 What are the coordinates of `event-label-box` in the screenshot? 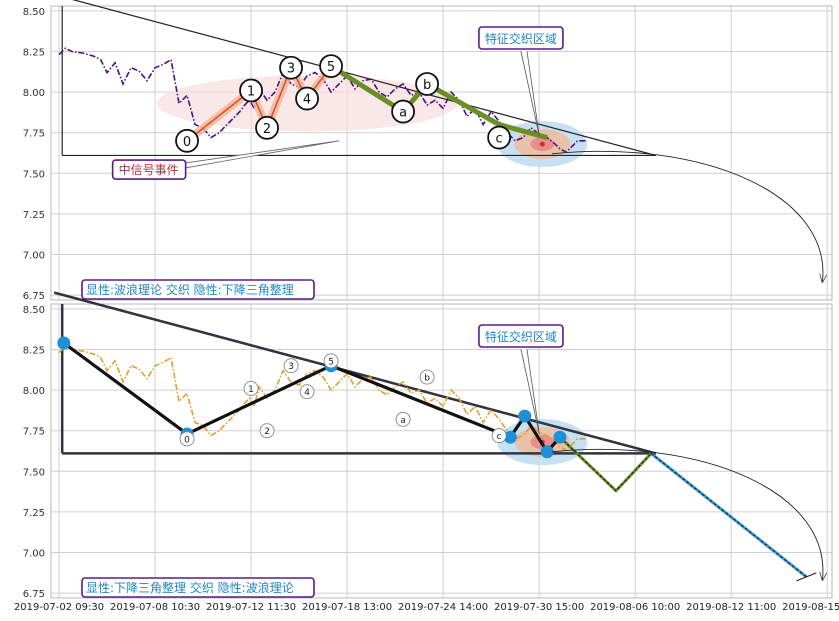 It's located at (149, 169).